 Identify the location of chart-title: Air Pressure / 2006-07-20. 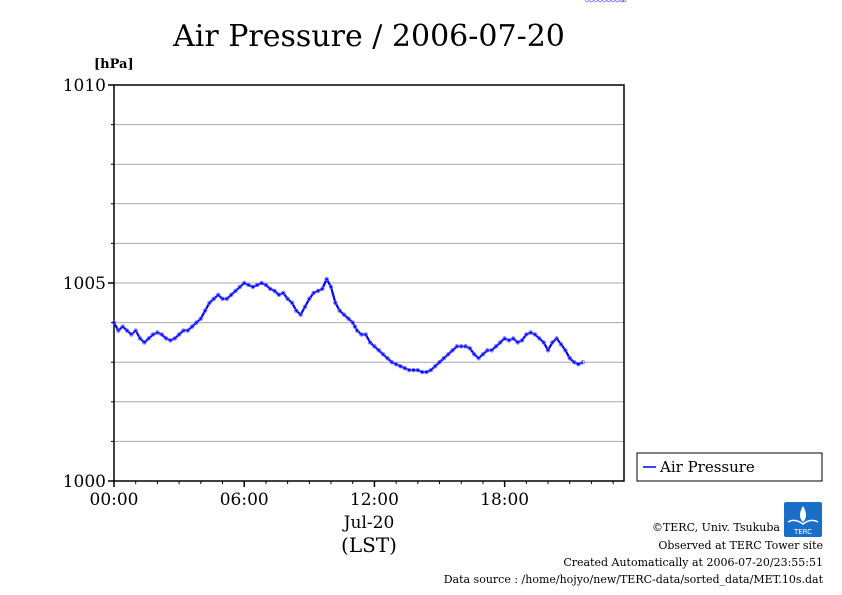
(368, 36).